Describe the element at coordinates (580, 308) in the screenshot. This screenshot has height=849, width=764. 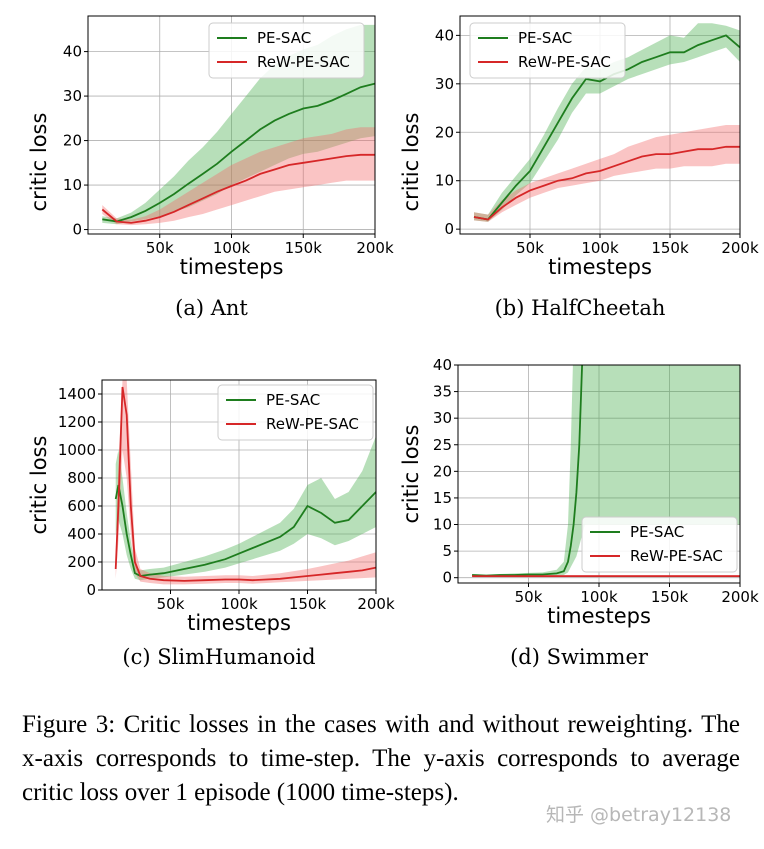
I see `subcaption: (b) HalfCheetah` at that location.